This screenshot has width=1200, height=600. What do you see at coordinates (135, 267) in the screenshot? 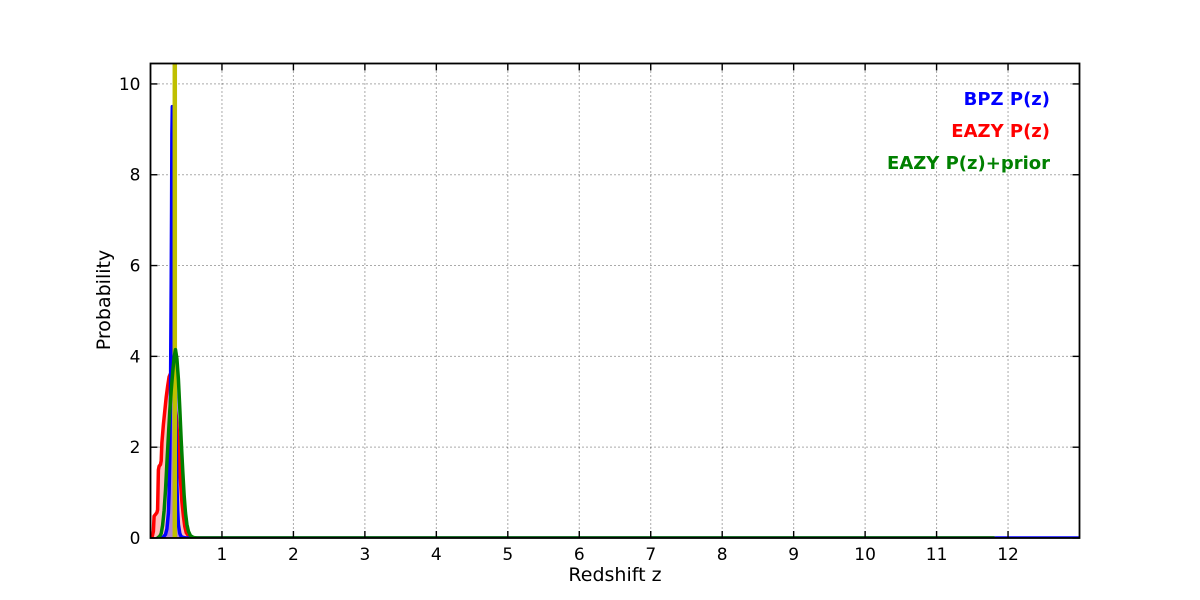
I see `y-tick-label-6: 6` at bounding box center [135, 267].